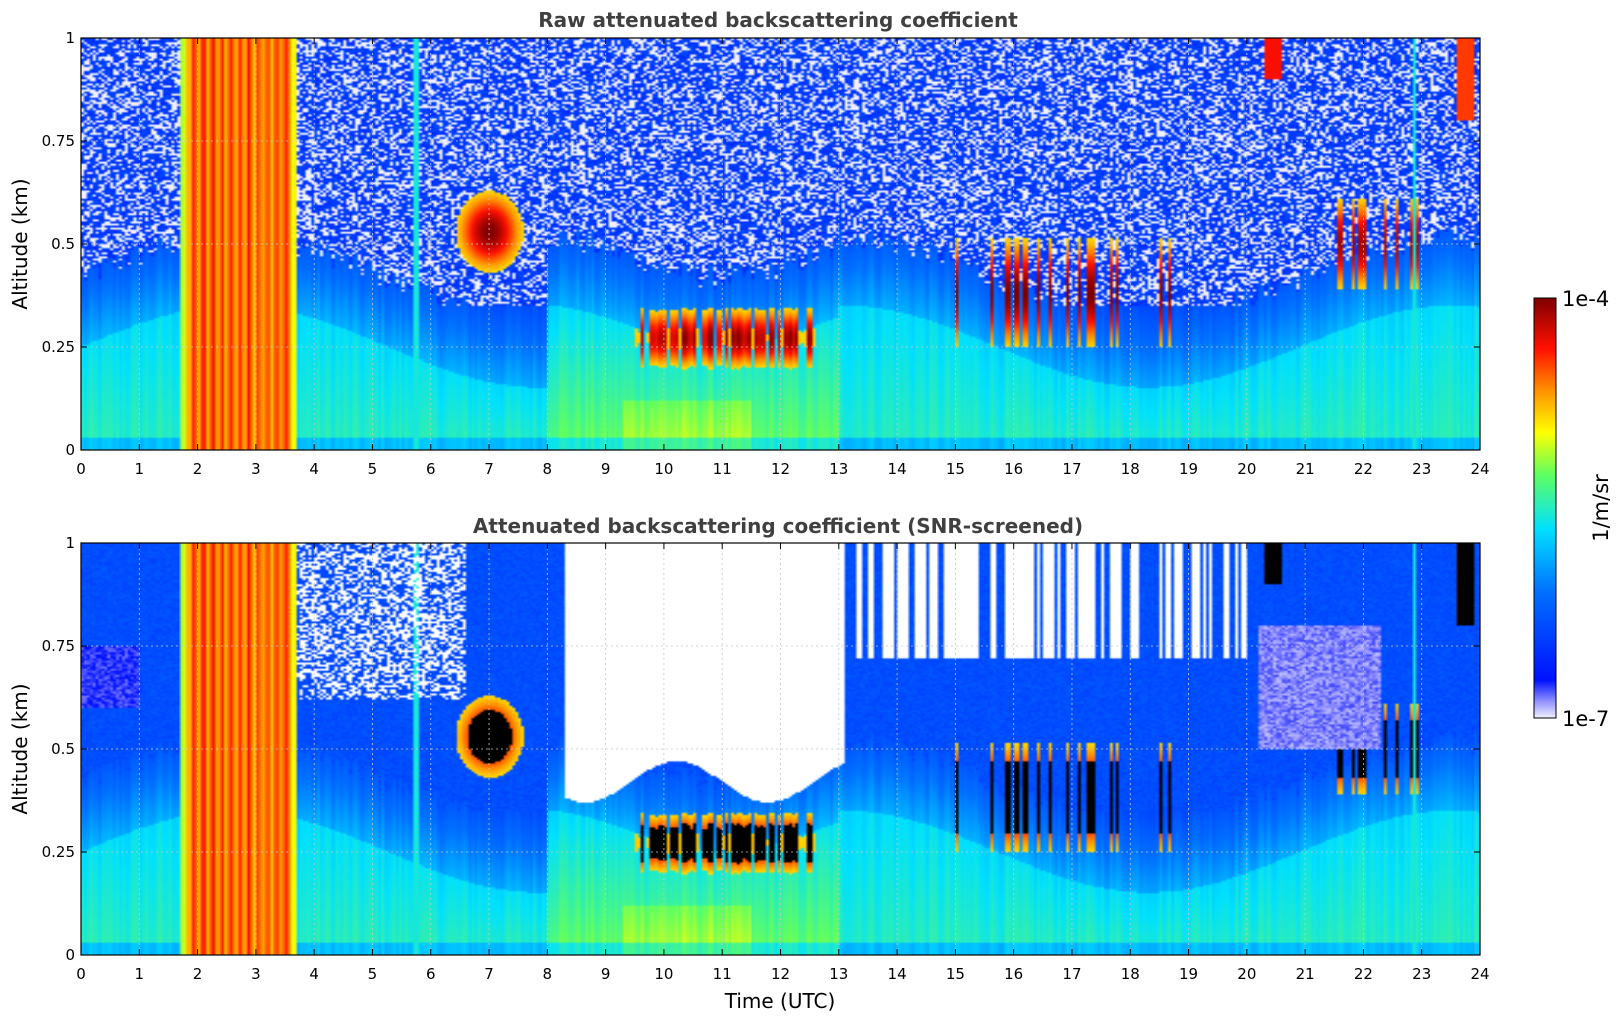  I want to click on x-tick-label-screened: 1, so click(140, 974).